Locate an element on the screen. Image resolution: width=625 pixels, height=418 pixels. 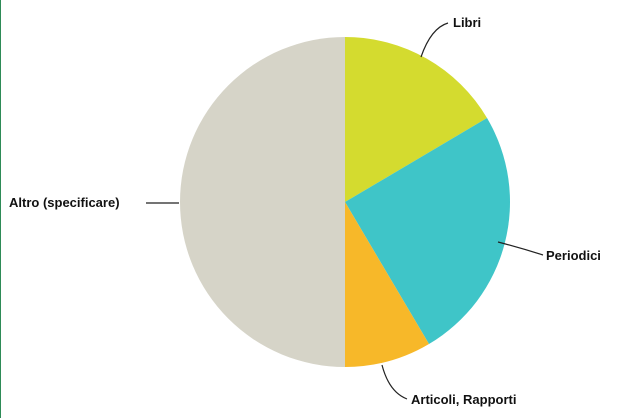
label-articoli-rapporti: Articoli, Rapporti is located at coordinates (463, 399).